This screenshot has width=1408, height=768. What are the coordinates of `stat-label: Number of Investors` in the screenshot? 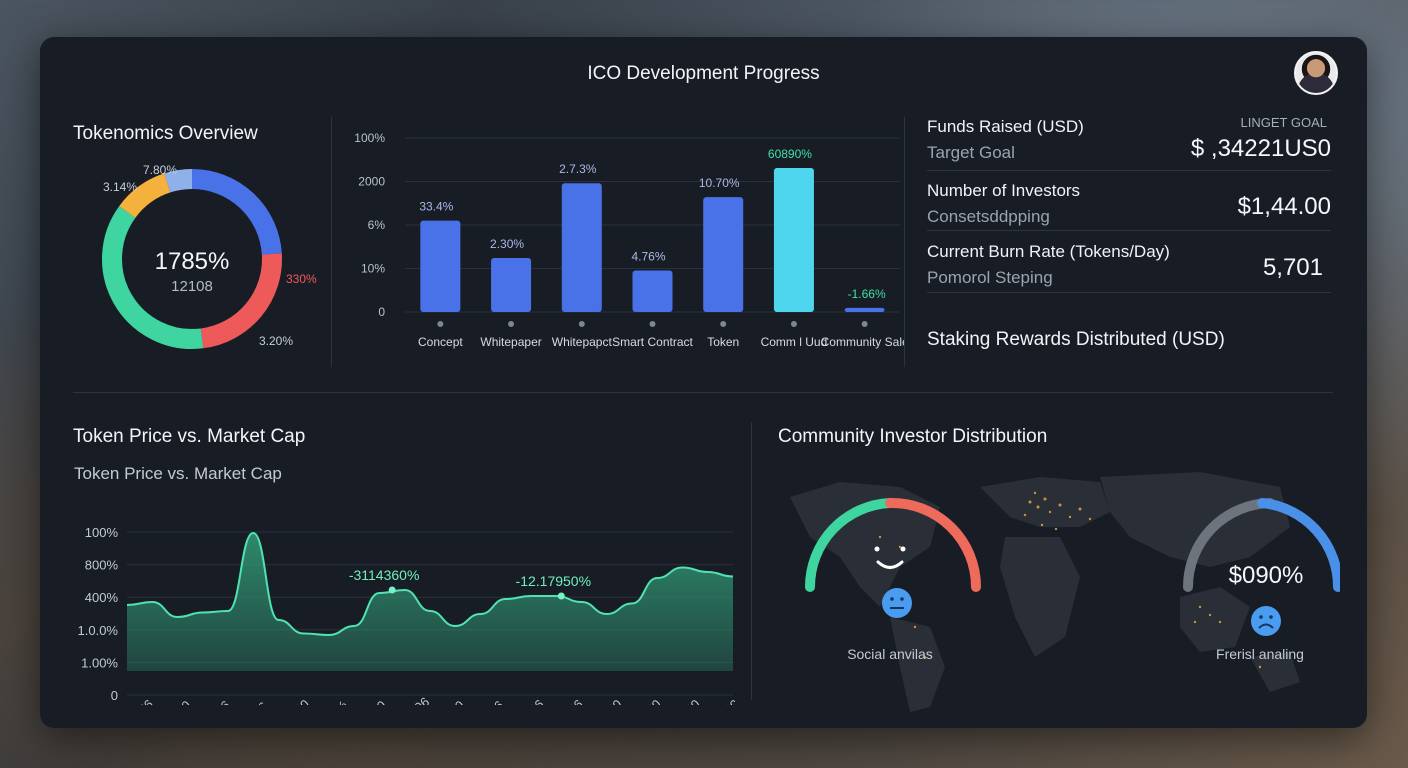 It's located at (1004, 190).